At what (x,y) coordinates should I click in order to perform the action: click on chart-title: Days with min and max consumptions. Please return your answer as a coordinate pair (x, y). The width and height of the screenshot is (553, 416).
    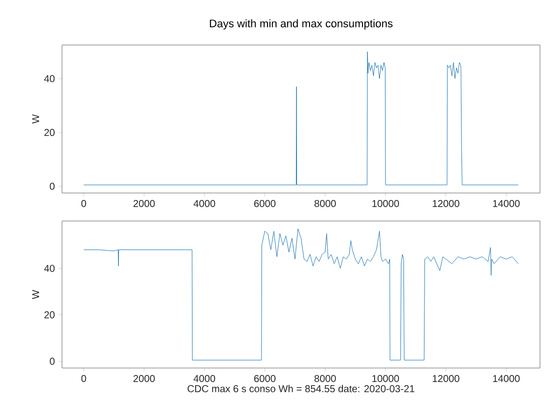
    Looking at the image, I should click on (301, 24).